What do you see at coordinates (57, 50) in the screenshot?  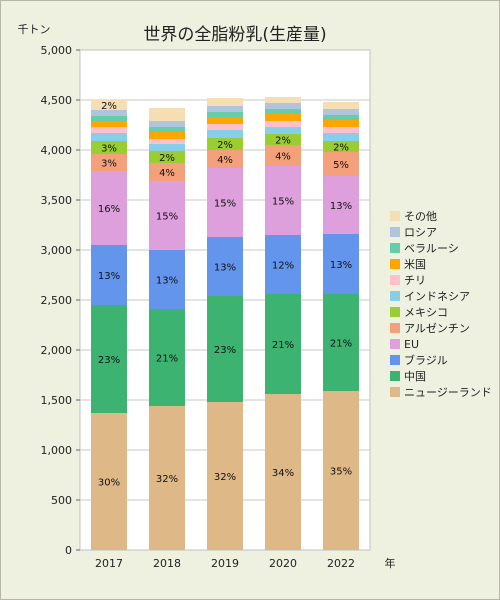 I see `y-tick-label: 5,000` at bounding box center [57, 50].